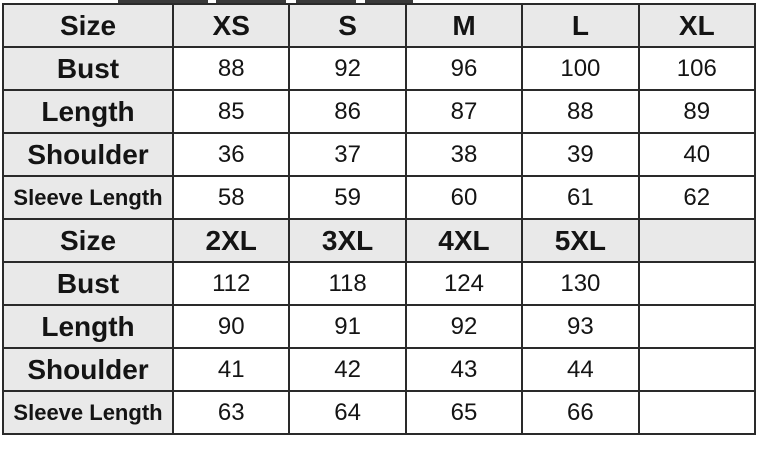 The image size is (758, 458). I want to click on measurement-value: 90, so click(231, 326).